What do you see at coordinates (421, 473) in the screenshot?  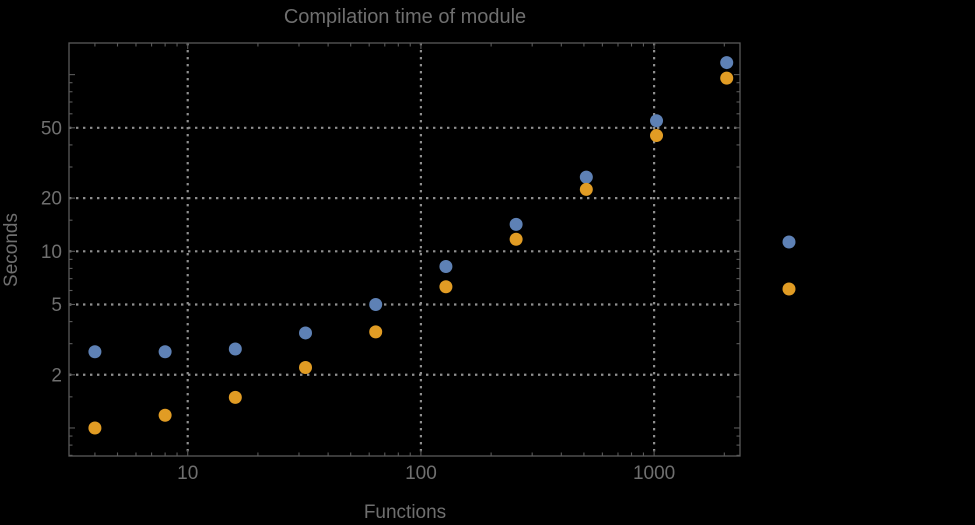 I see `x-tick-label: 100` at bounding box center [421, 473].